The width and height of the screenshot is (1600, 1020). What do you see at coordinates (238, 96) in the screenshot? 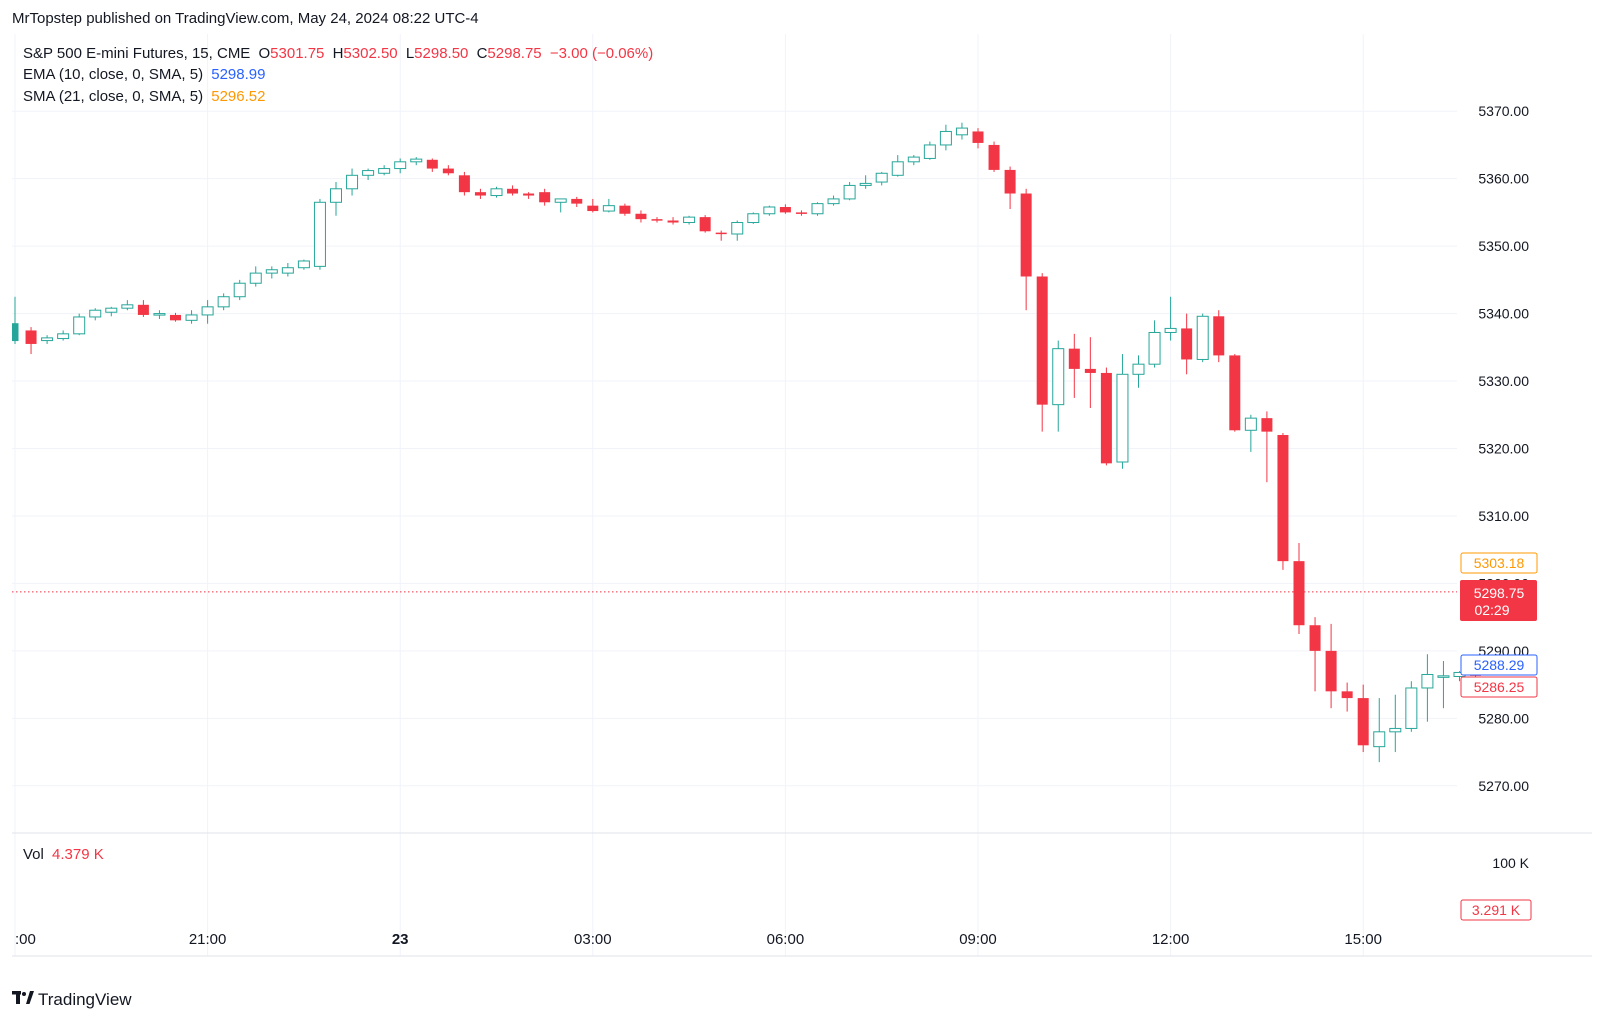
I see `sma-value: 5296.52` at bounding box center [238, 96].